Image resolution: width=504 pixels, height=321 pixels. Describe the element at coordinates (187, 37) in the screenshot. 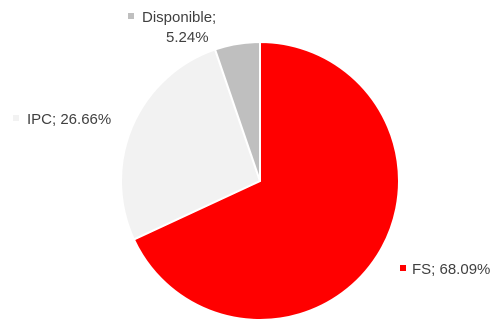

I see `disponible-data-label-line2: 5.24%` at that location.